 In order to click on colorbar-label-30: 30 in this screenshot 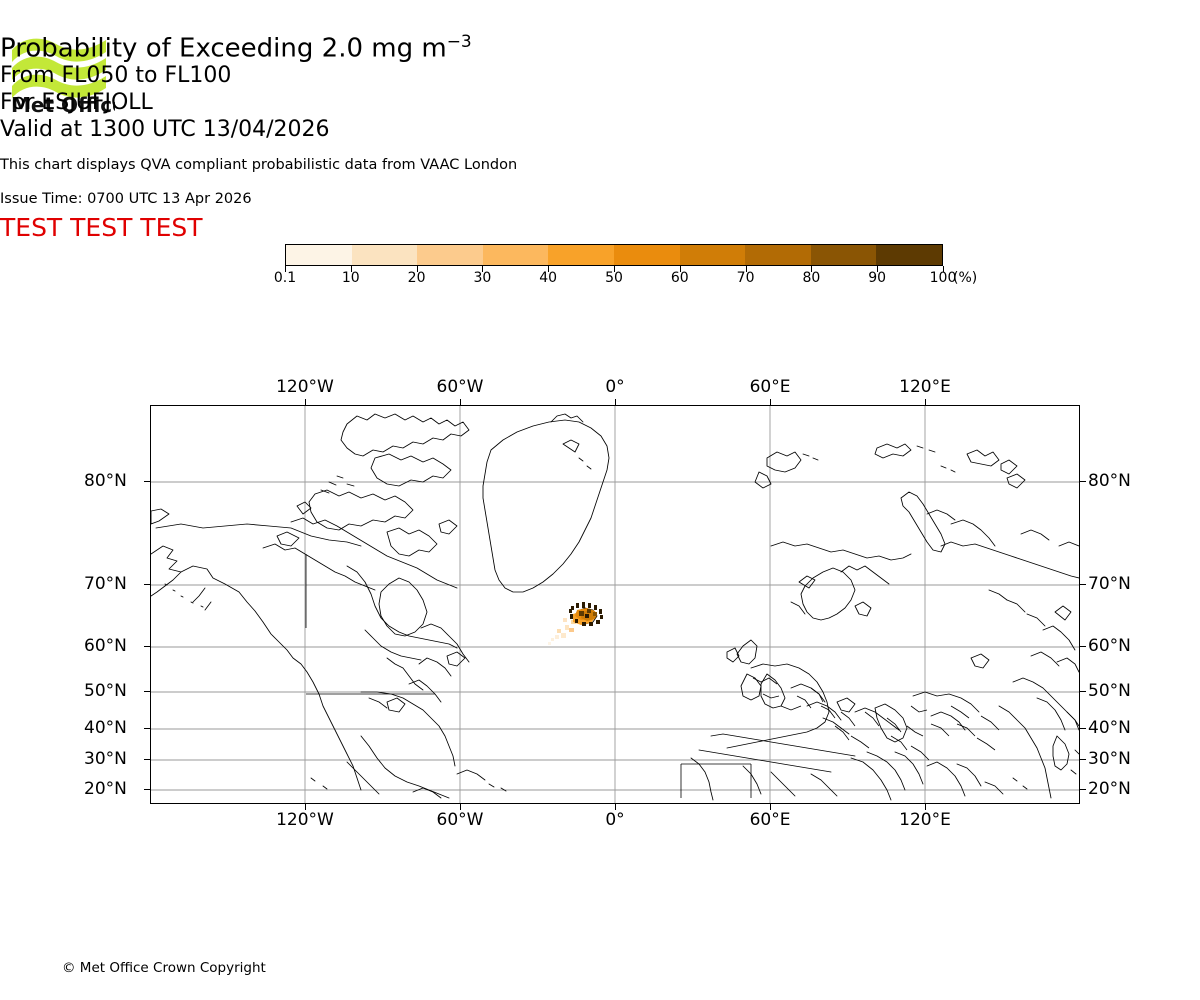, I will do `click(482, 278)`.